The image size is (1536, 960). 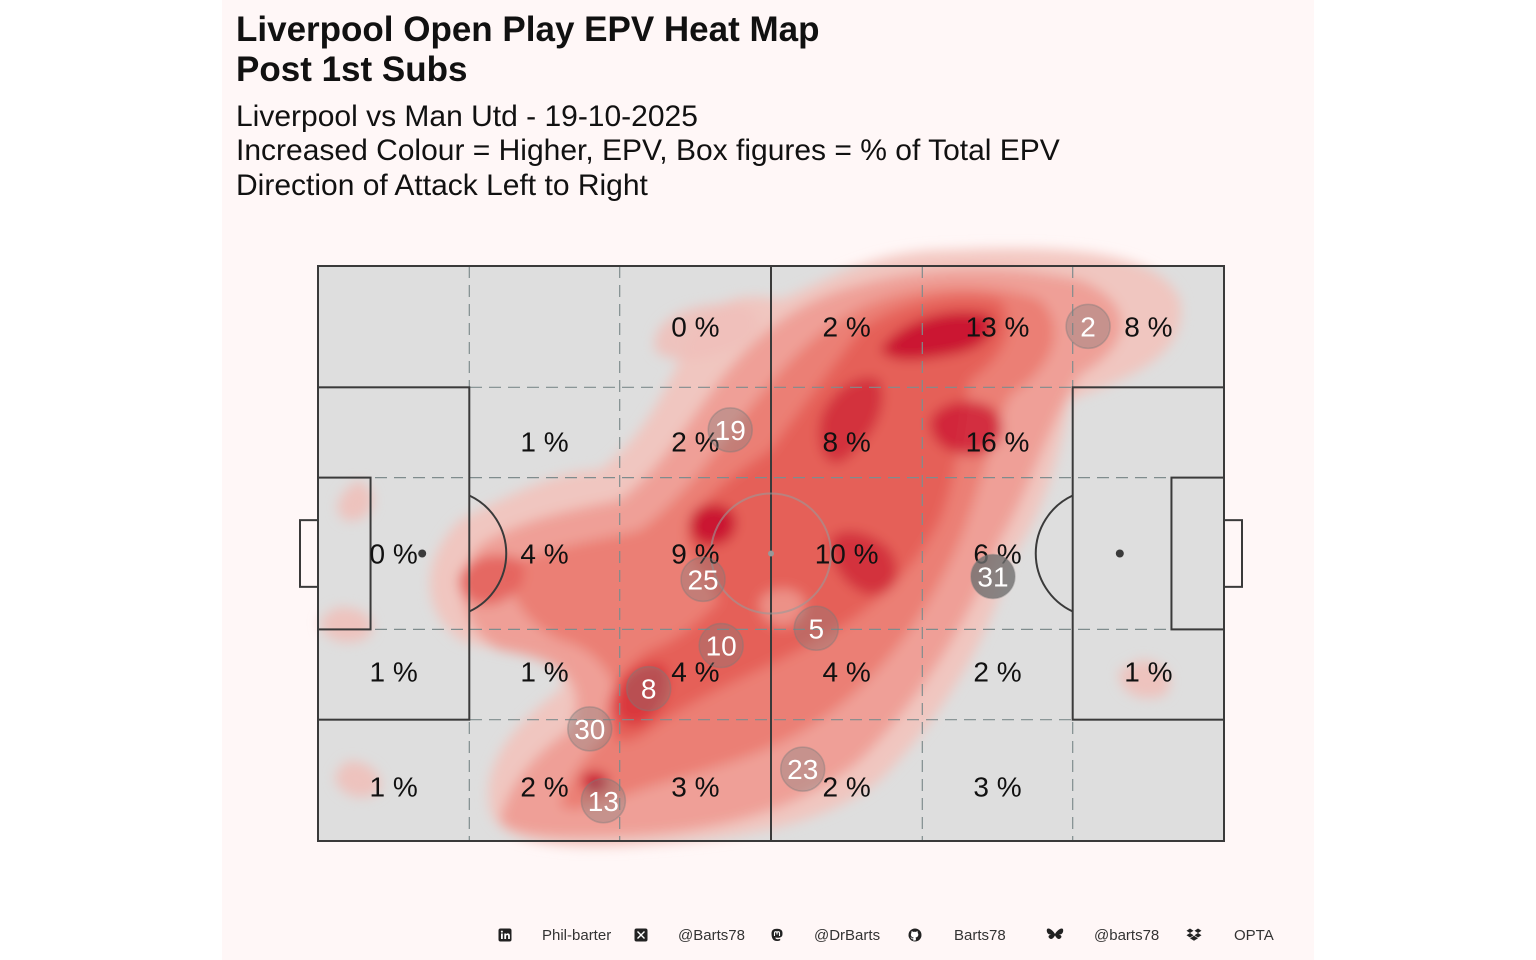 I want to click on player-number: 23, so click(x=802, y=769).